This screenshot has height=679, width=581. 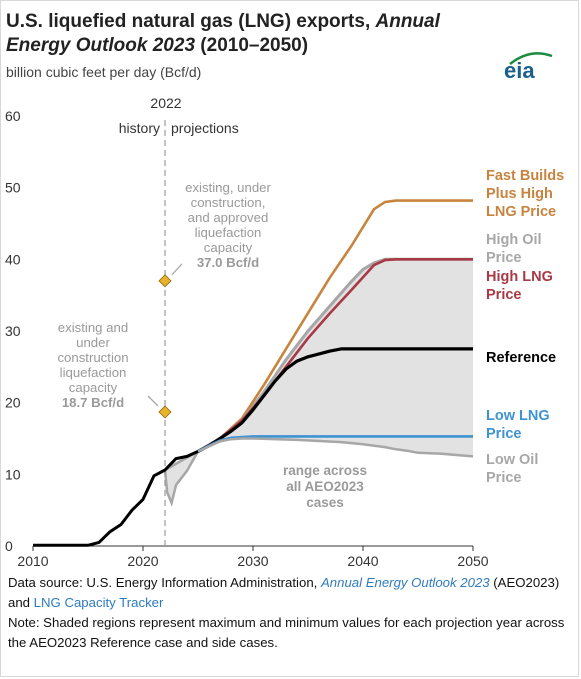 I want to click on y-tick-label: 0, so click(x=9, y=546).